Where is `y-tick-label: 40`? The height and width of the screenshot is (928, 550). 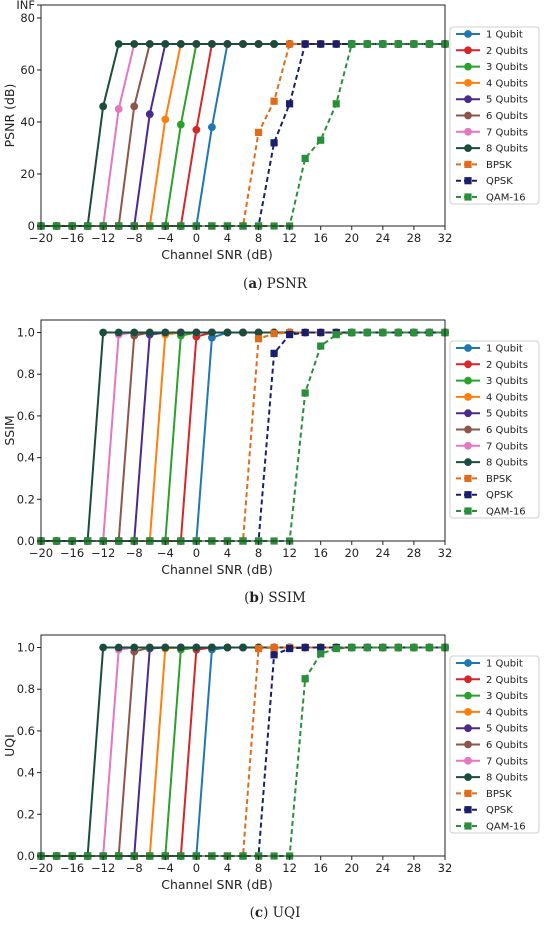 y-tick-label: 40 is located at coordinates (27, 122).